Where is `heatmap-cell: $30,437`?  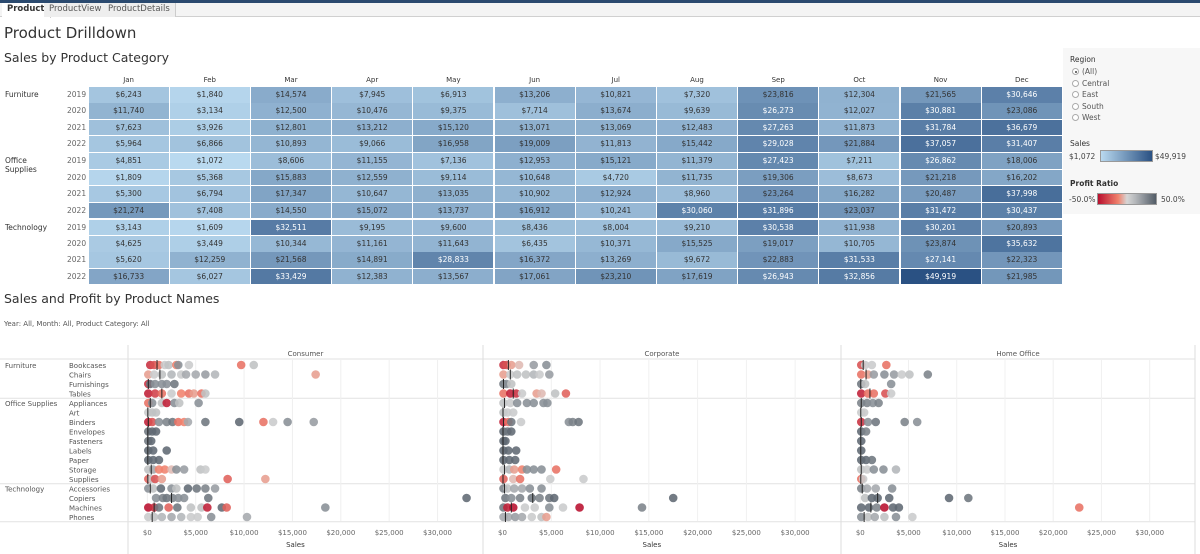
heatmap-cell: $30,437 is located at coordinates (1021, 210).